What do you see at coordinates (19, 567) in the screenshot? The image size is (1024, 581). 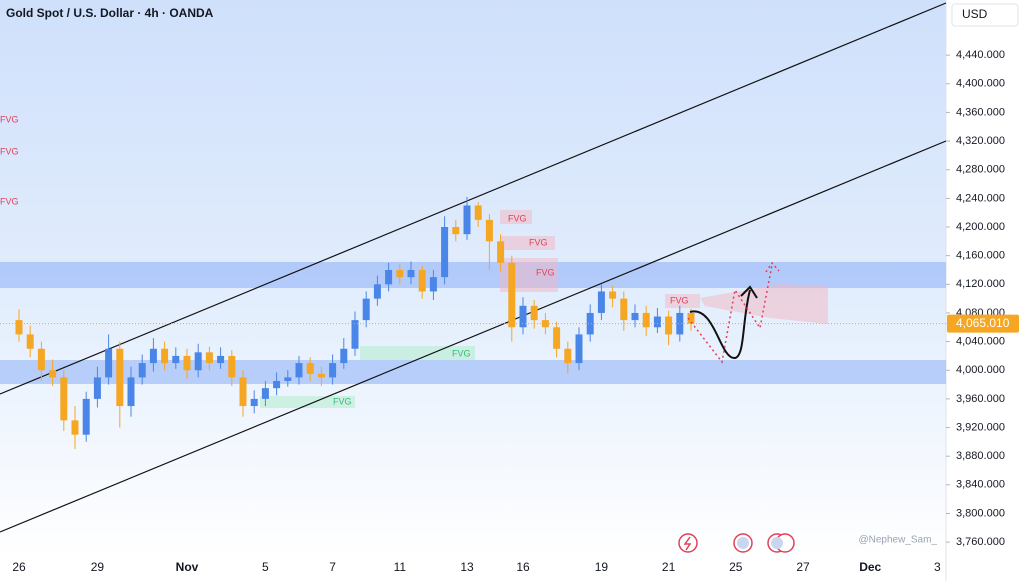 I see `x-tick-label: 26` at bounding box center [19, 567].